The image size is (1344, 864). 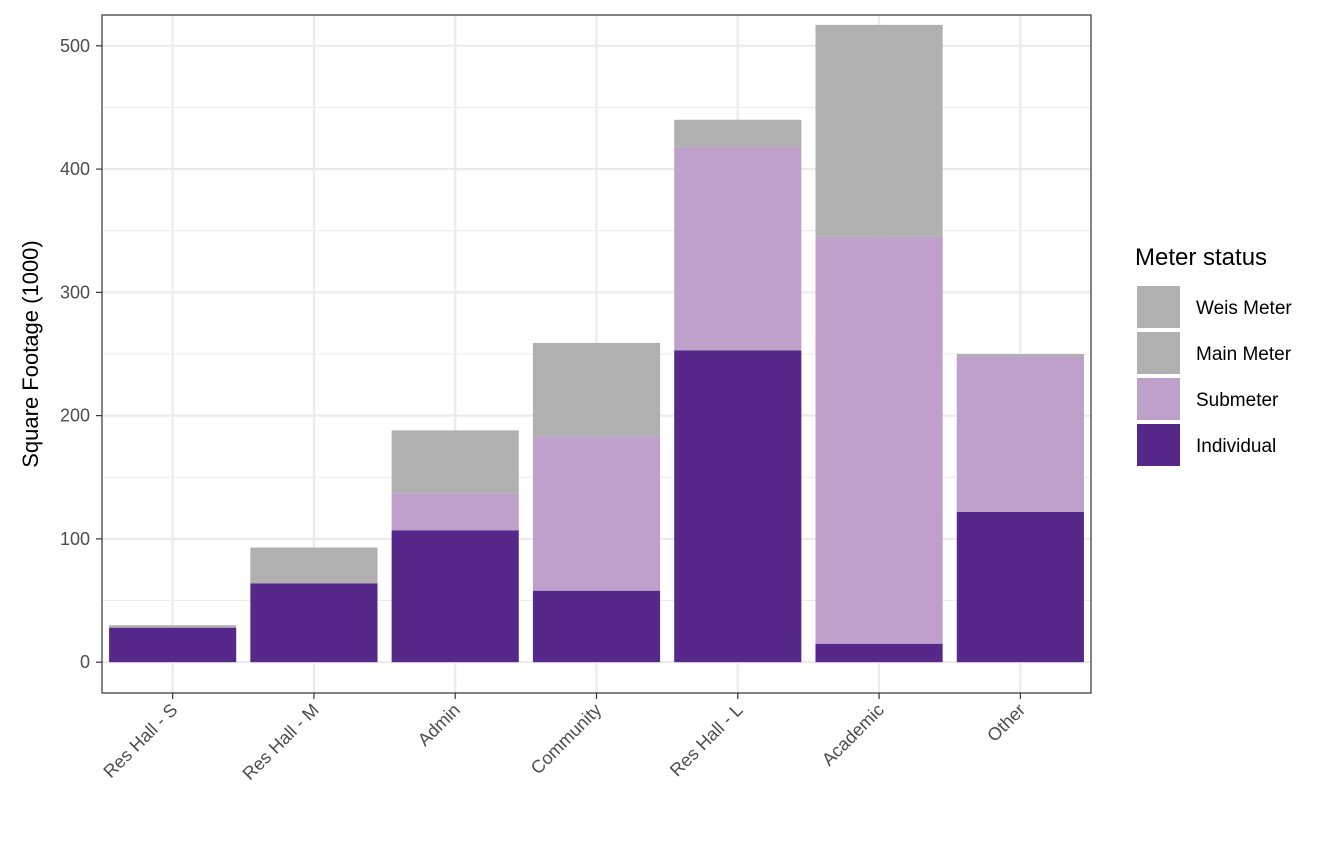 What do you see at coordinates (1237, 400) in the screenshot?
I see `legend-label: Submeter` at bounding box center [1237, 400].